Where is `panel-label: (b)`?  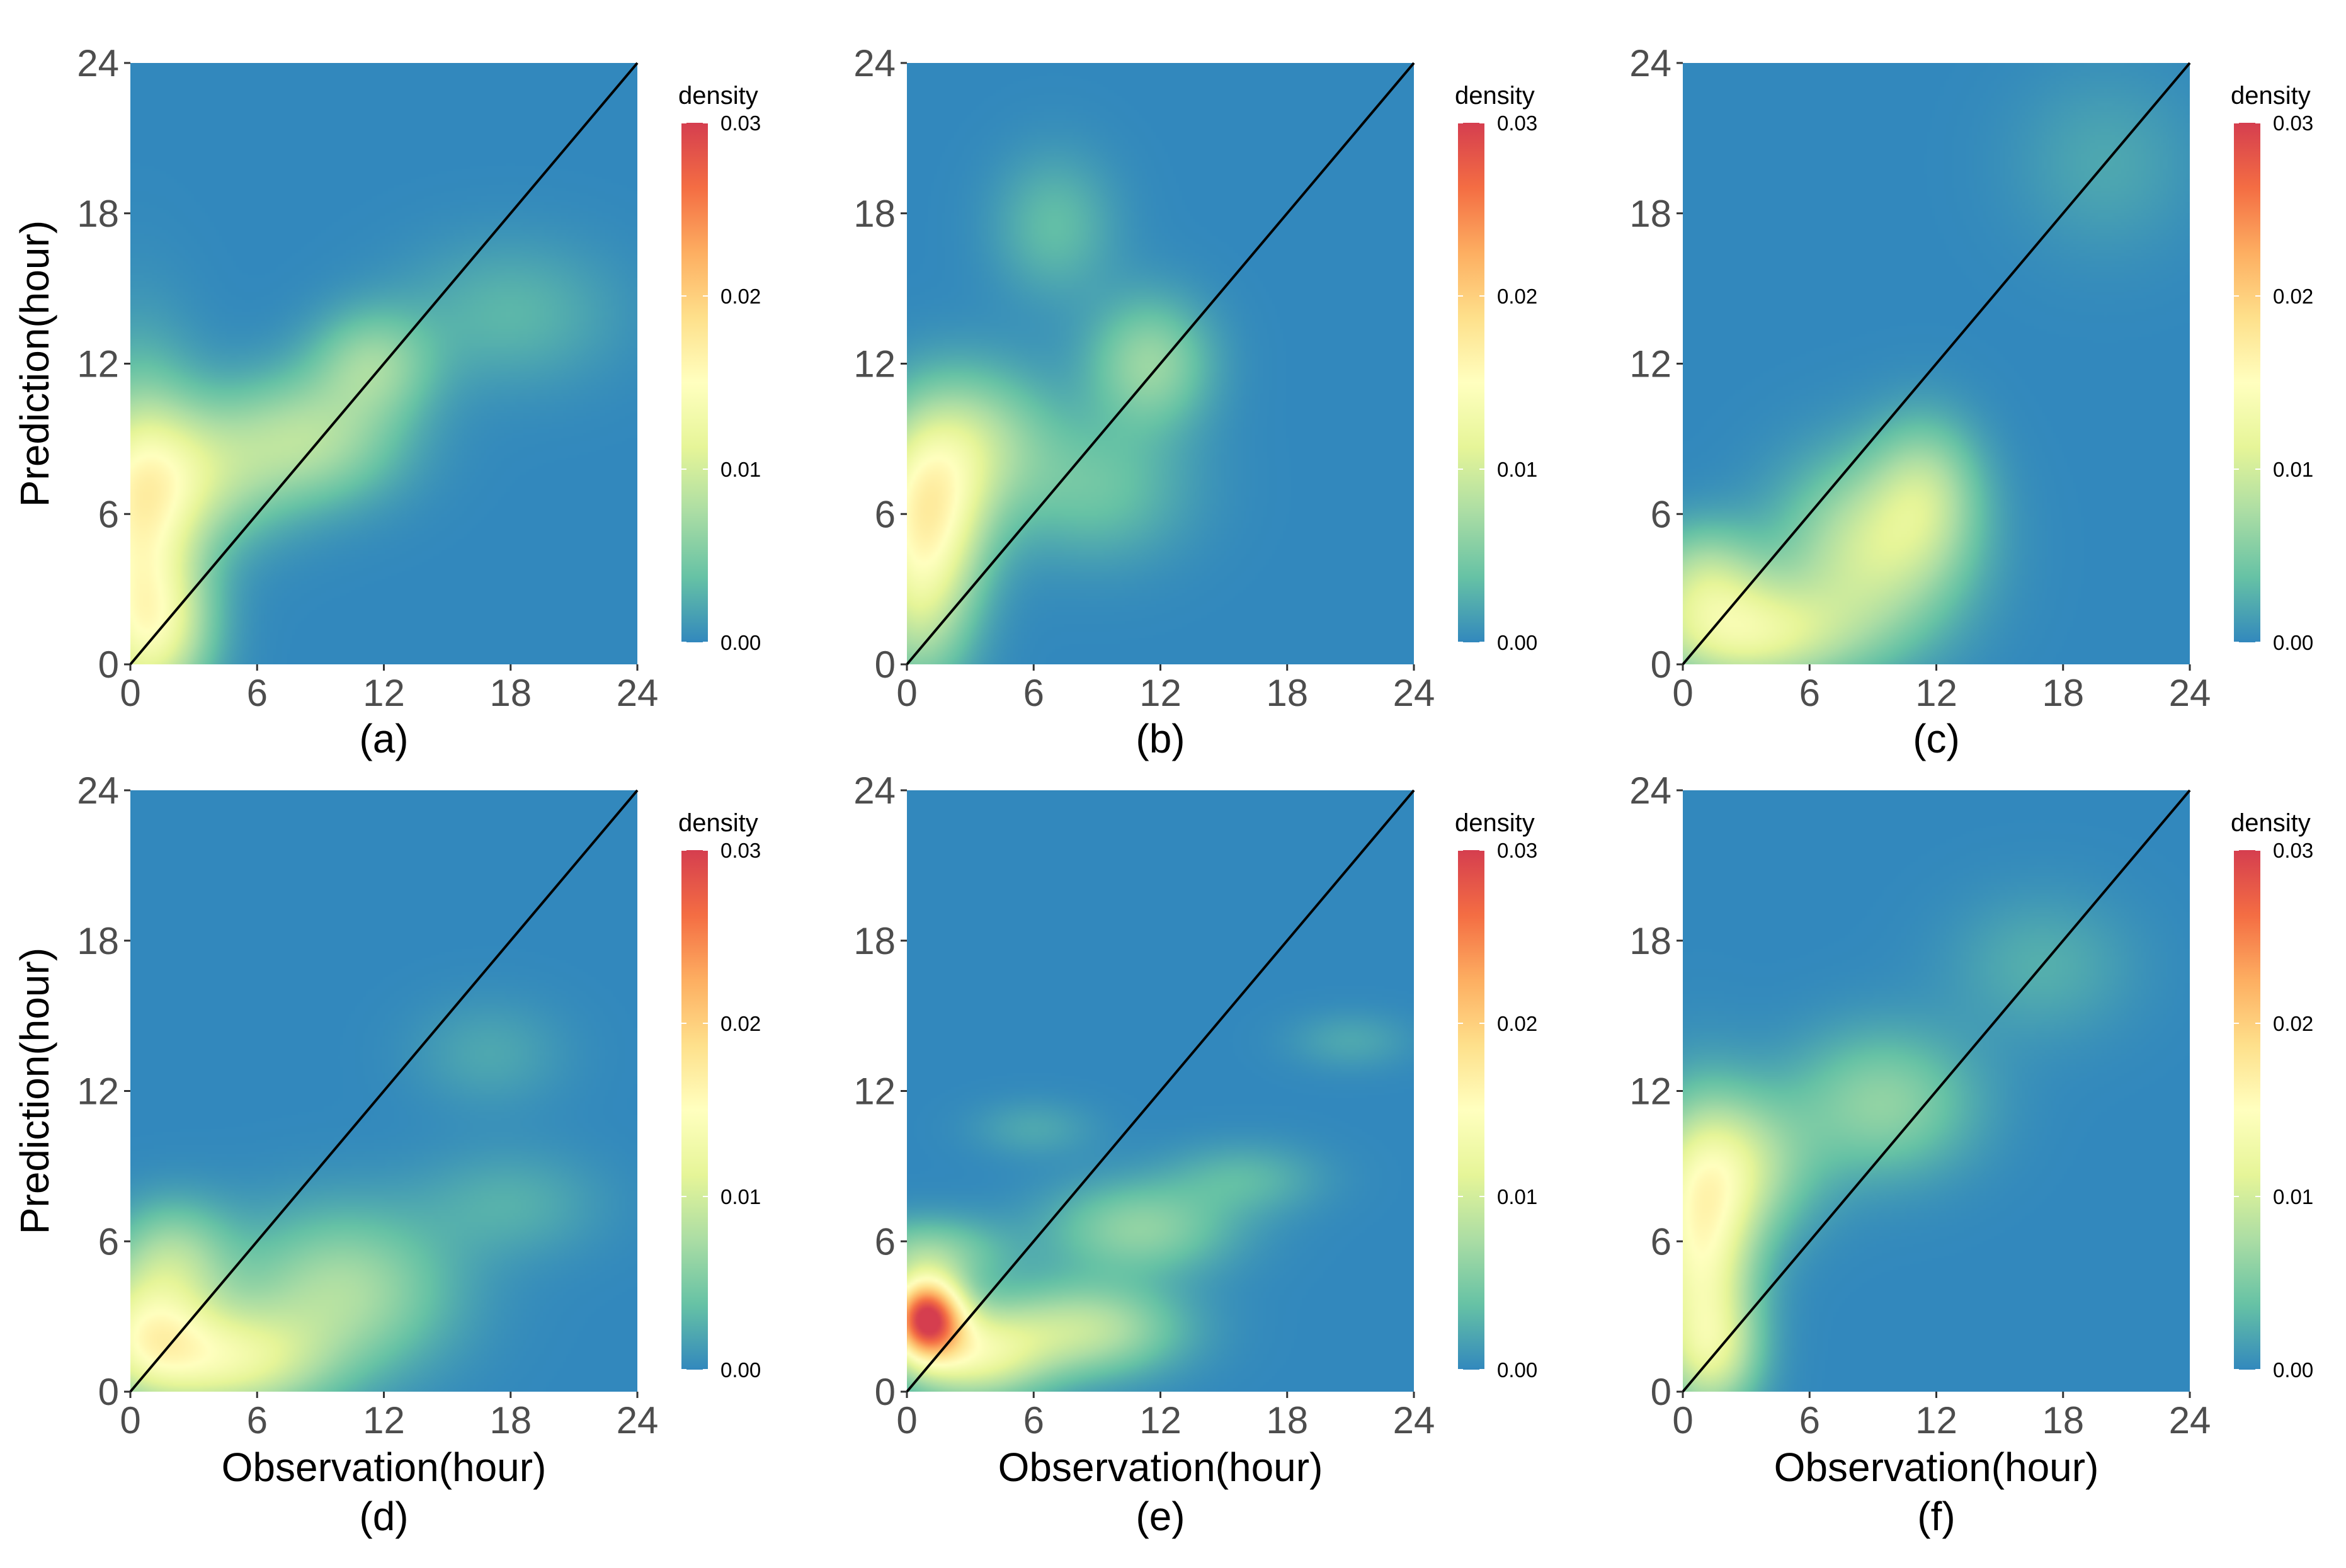
panel-label: (b) is located at coordinates (1160, 738).